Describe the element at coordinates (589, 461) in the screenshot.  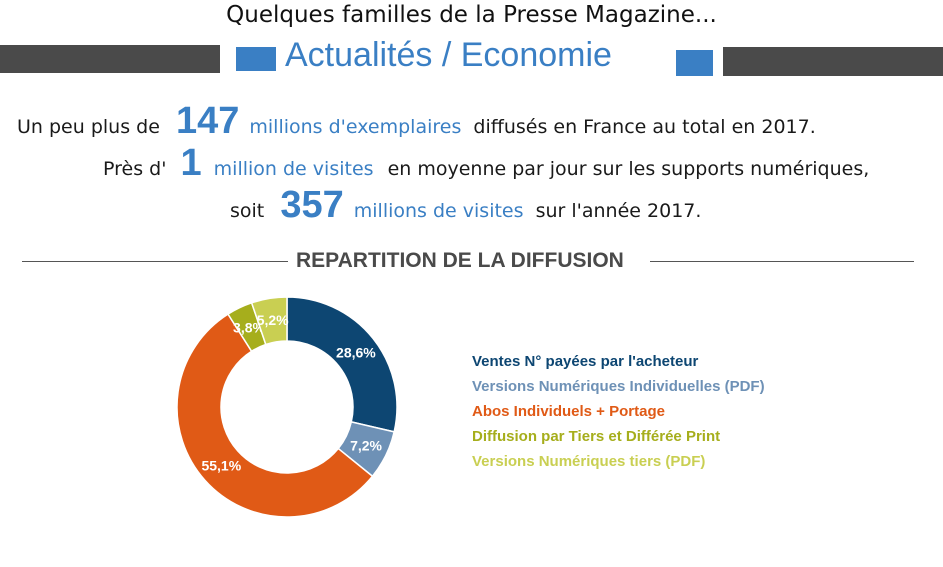
I see `legend-item-5: Versions Numériques tiers (PDF)` at that location.